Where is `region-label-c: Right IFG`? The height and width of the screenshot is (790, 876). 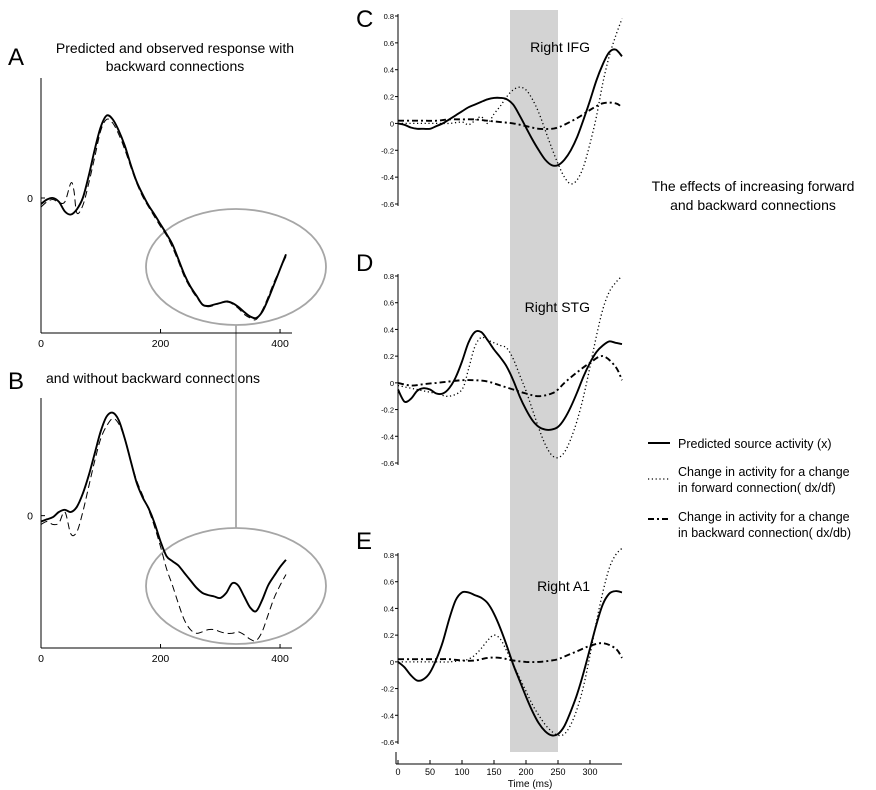 region-label-c: Right IFG is located at coordinates (560, 47).